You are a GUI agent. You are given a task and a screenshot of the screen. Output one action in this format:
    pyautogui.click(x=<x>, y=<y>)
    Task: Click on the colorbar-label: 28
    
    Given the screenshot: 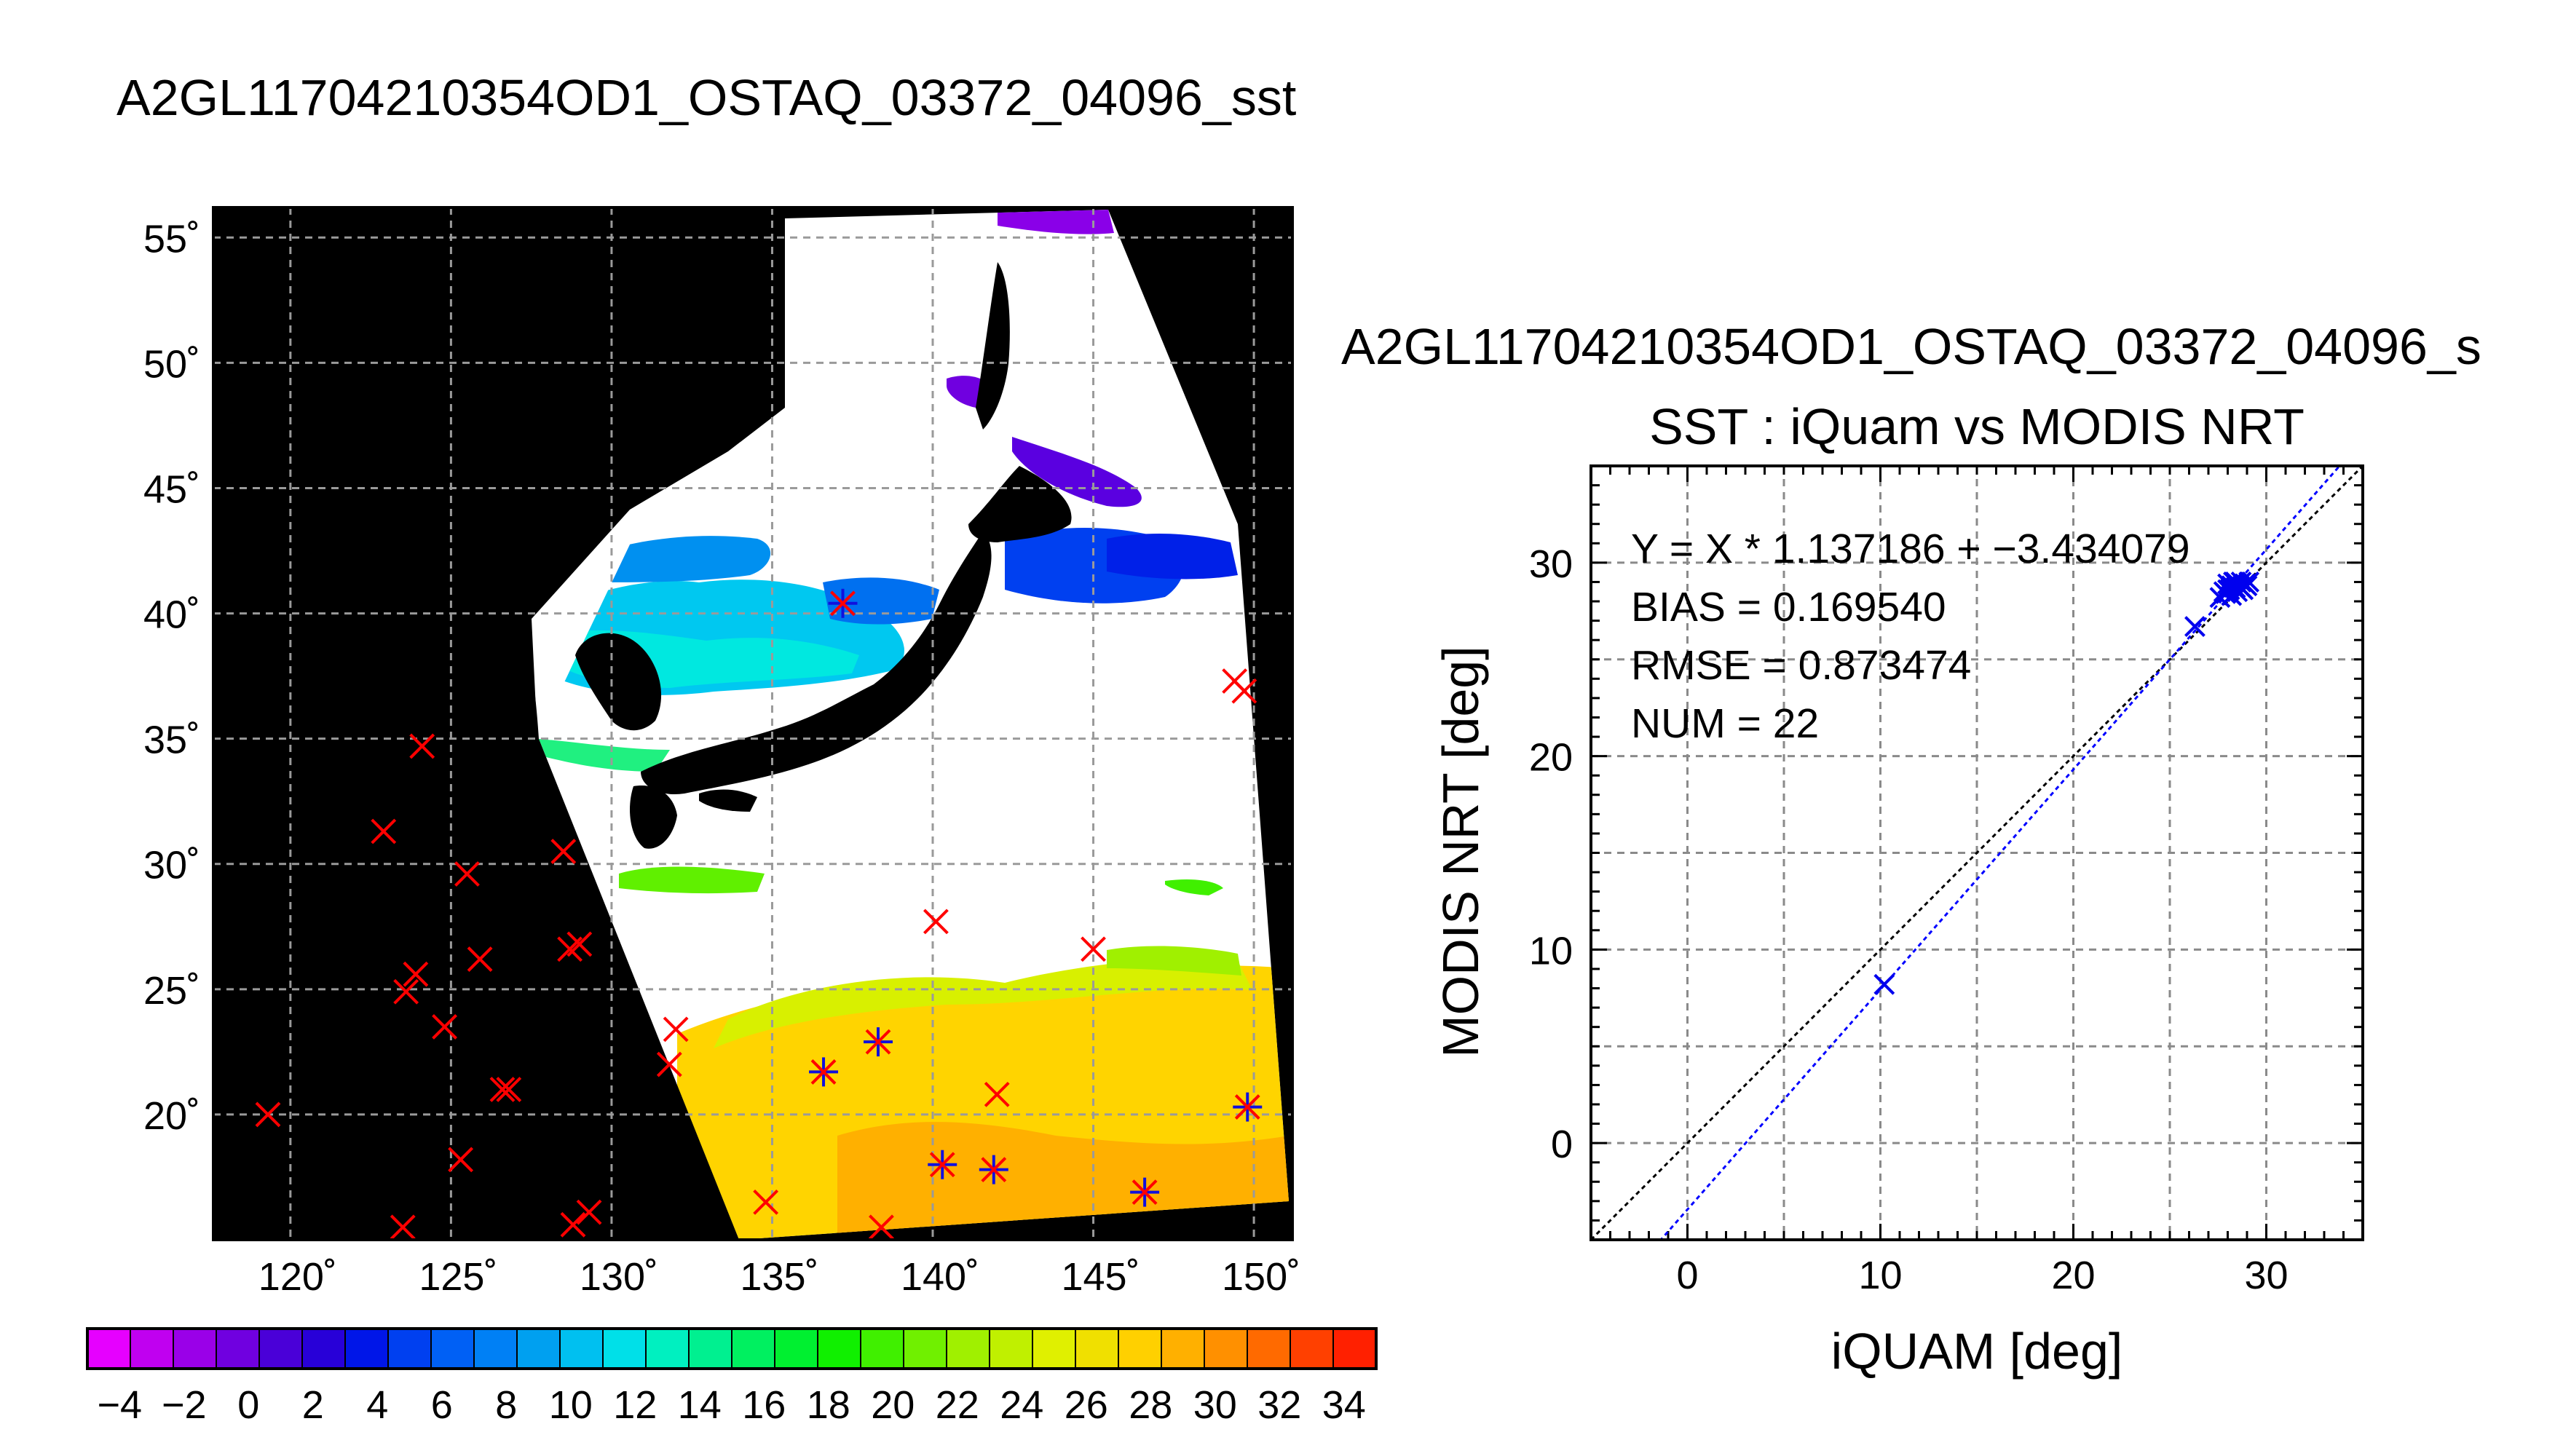 What is the action you would take?
    pyautogui.click(x=1150, y=1405)
    